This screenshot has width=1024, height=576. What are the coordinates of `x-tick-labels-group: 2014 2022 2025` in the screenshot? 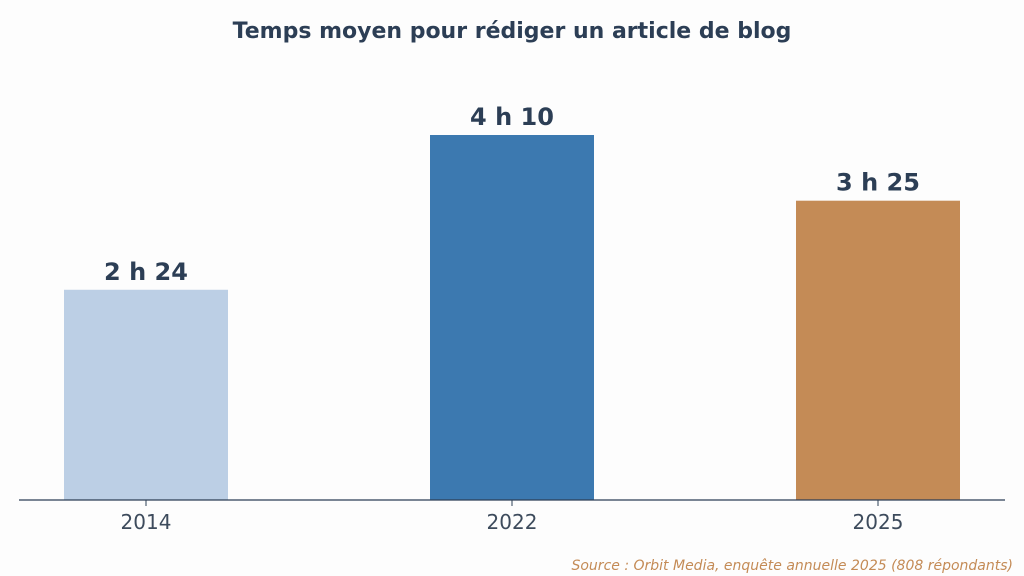 It's located at (512, 522).